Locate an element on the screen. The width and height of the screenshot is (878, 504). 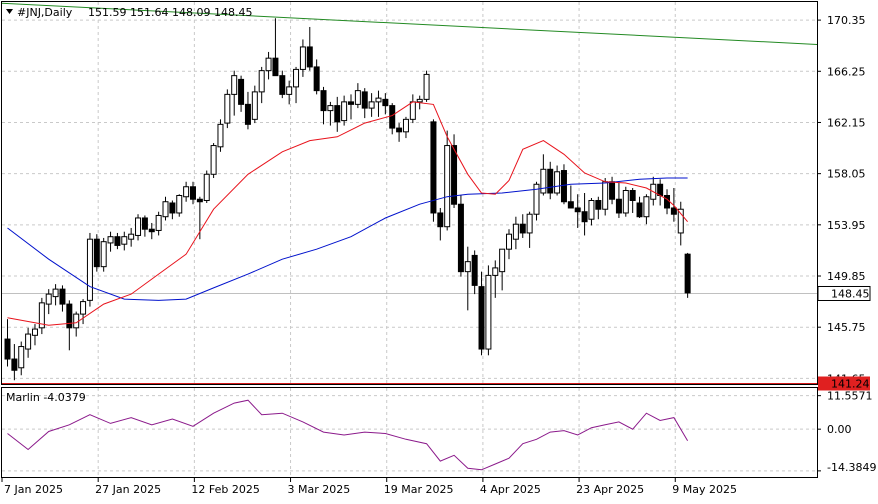
price-tick-label: 149.85 is located at coordinates (846, 276).